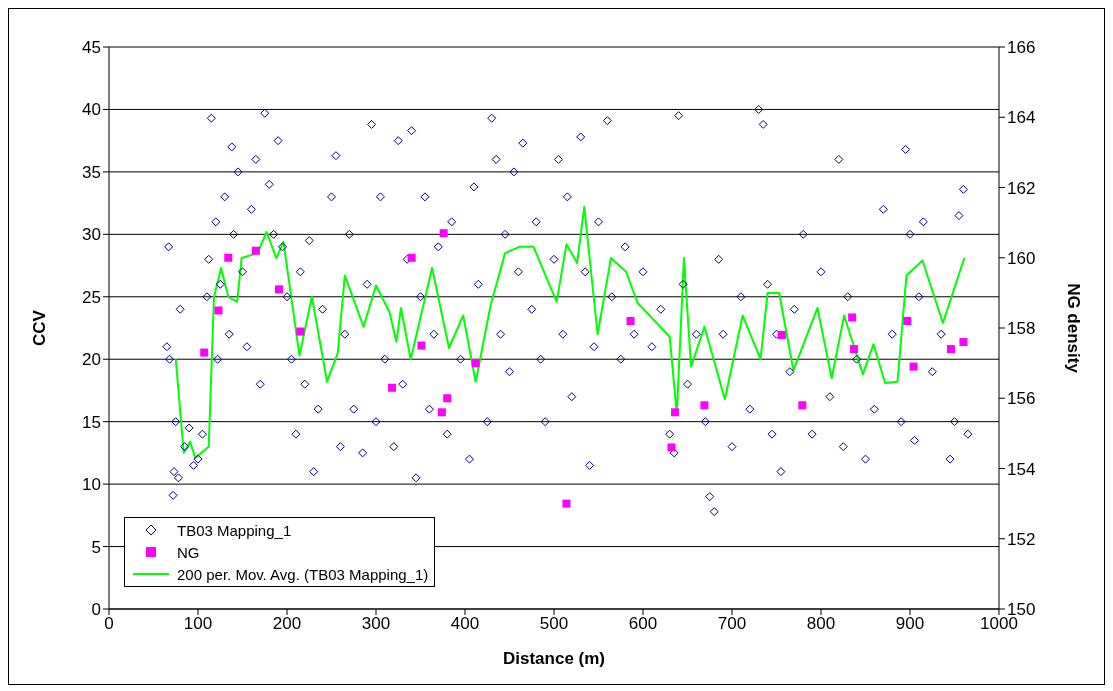 This screenshot has height=691, width=1113. What do you see at coordinates (188, 552) in the screenshot?
I see `legend-label: NG` at bounding box center [188, 552].